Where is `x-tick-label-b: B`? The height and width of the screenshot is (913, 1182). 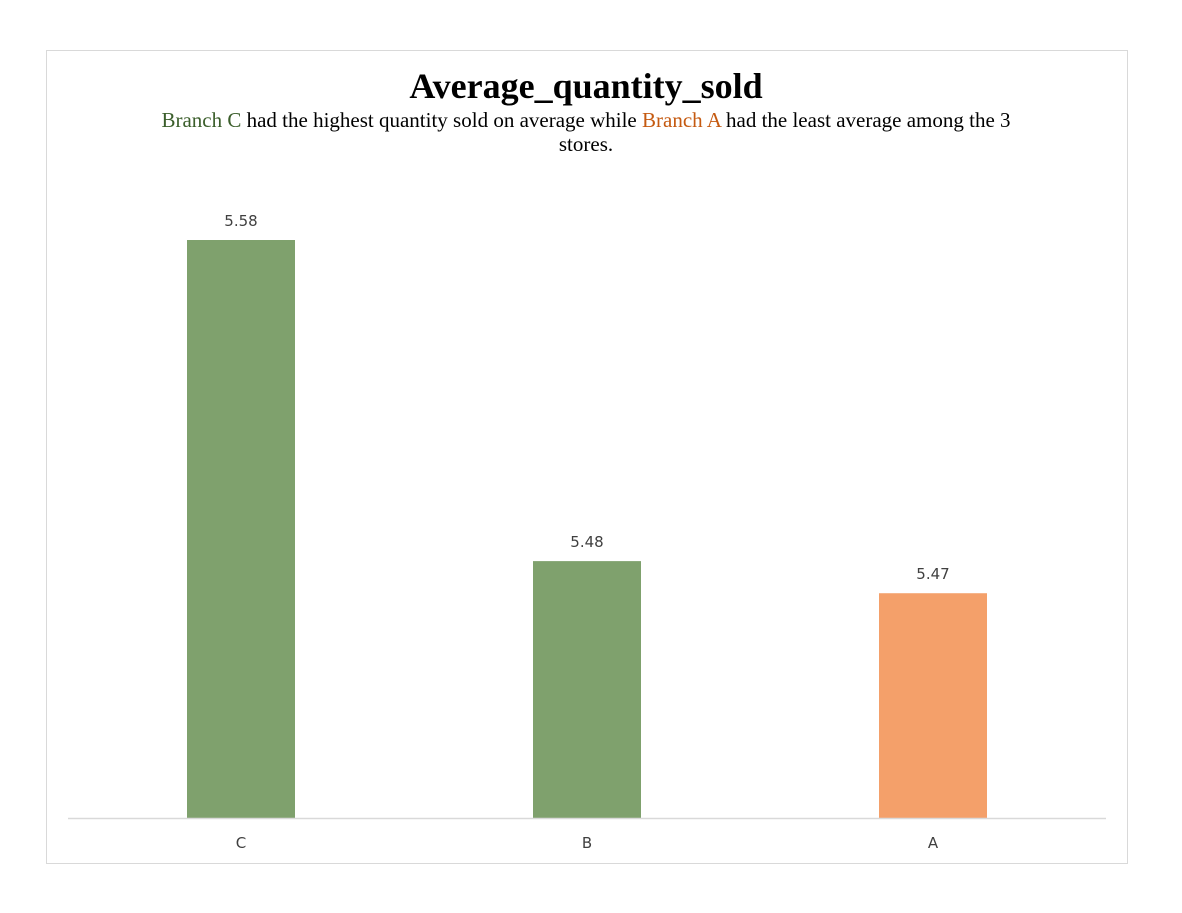 x-tick-label-b: B is located at coordinates (587, 843).